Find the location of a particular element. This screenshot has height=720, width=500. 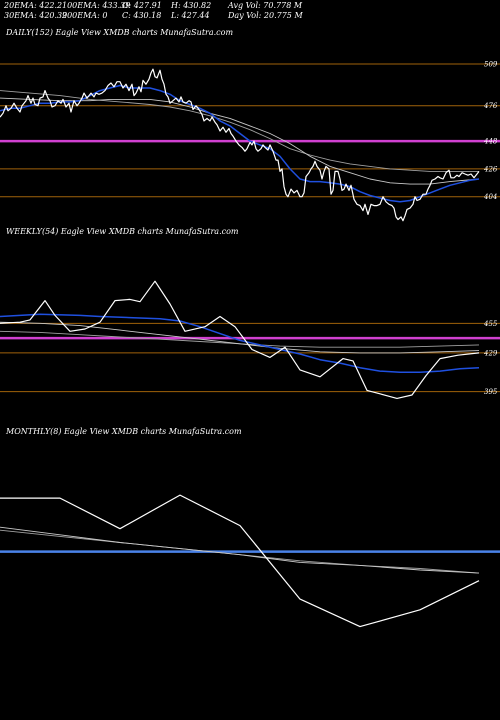

daily-ema-mid-line is located at coordinates (240, 141).